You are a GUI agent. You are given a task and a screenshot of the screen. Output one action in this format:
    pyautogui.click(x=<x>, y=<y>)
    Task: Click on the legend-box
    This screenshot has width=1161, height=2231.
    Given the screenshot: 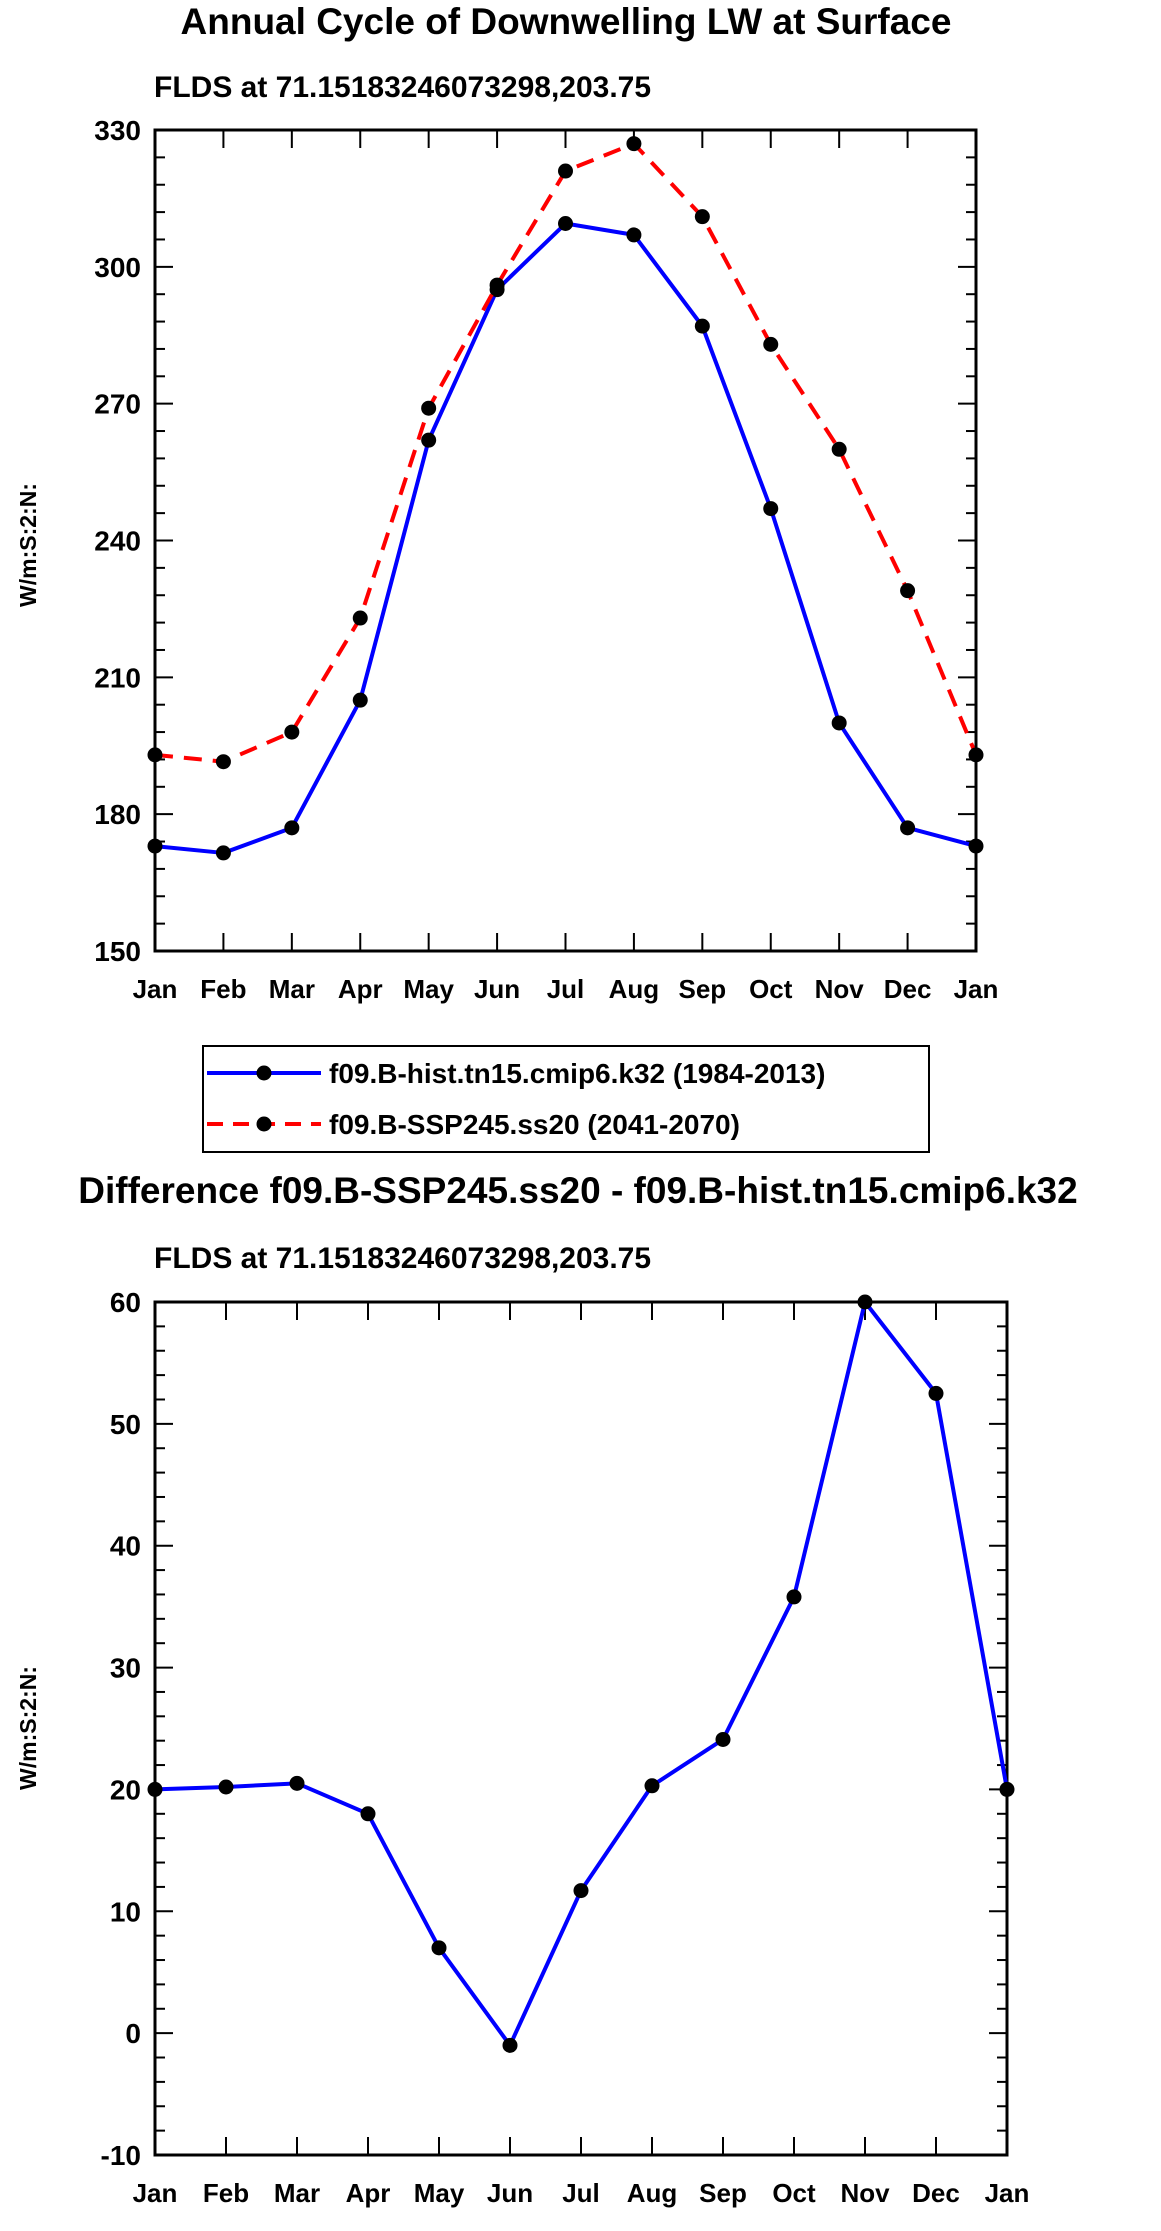 What is the action you would take?
    pyautogui.click(x=566, y=1099)
    